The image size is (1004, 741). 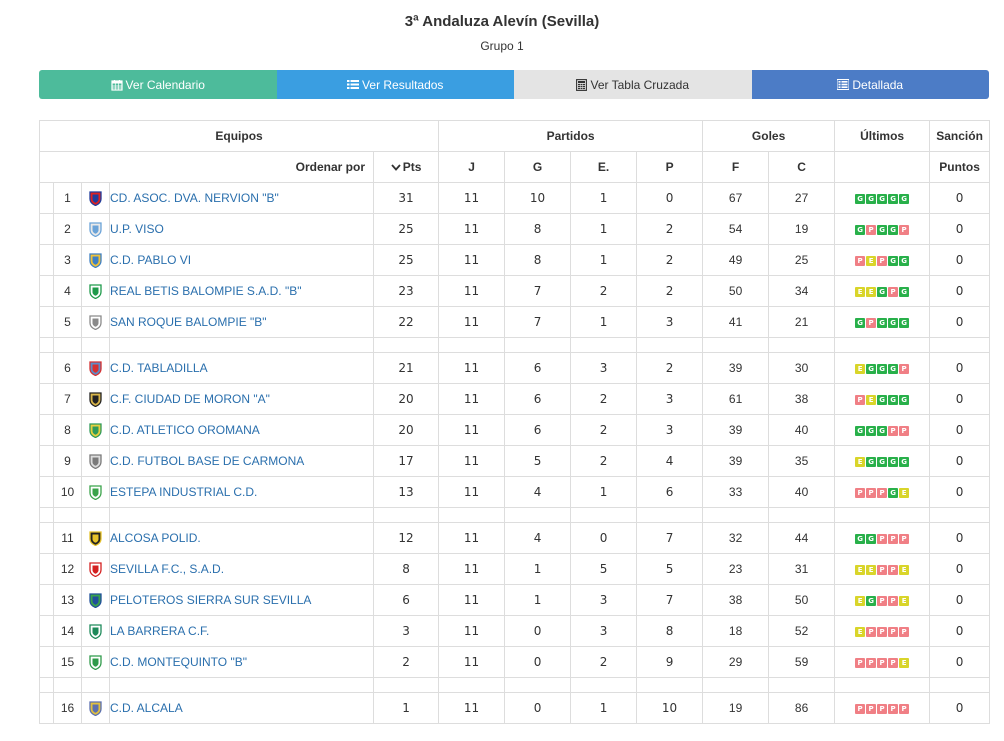 What do you see at coordinates (155, 538) in the screenshot?
I see `team-link: ALCOSA POLID.` at bounding box center [155, 538].